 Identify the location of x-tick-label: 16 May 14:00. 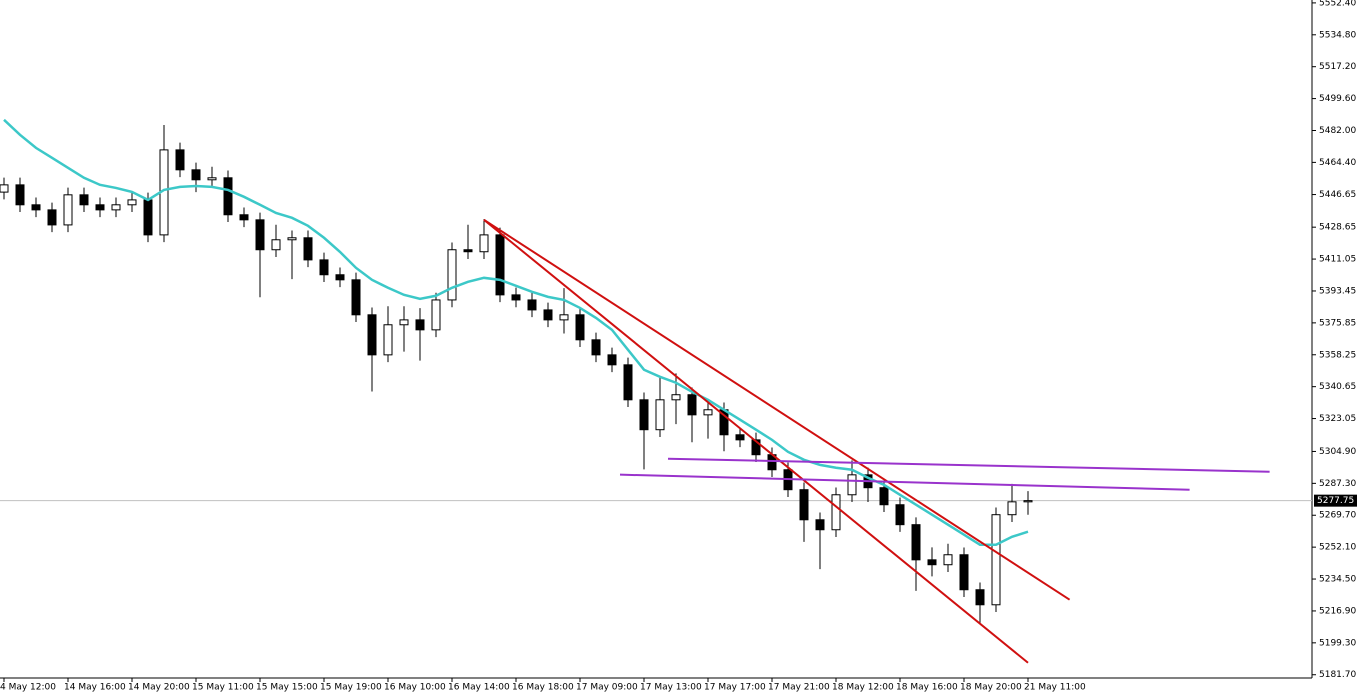
(479, 688).